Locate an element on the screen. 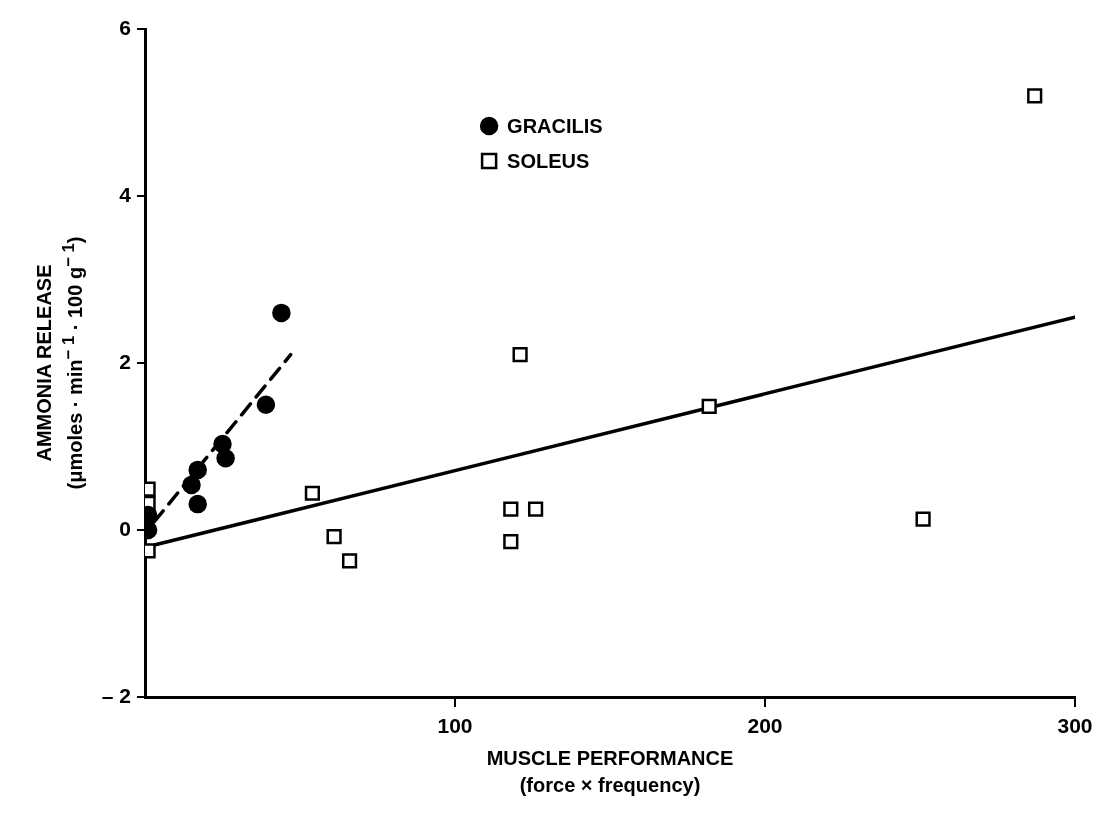  x-tick-label: 100 is located at coordinates (455, 726).